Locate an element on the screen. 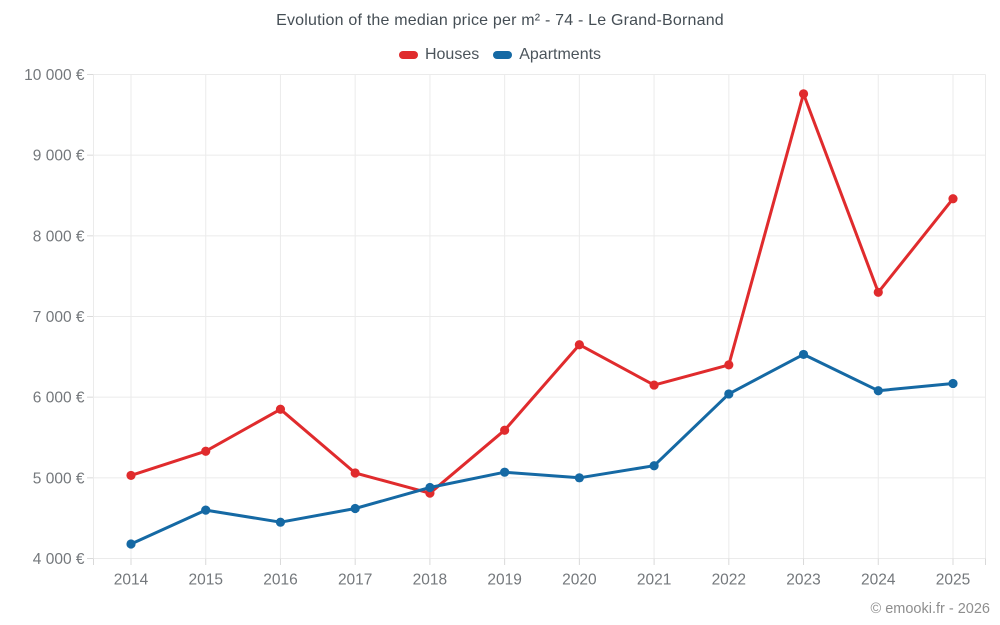  apartments-point-2018 is located at coordinates (430, 487).